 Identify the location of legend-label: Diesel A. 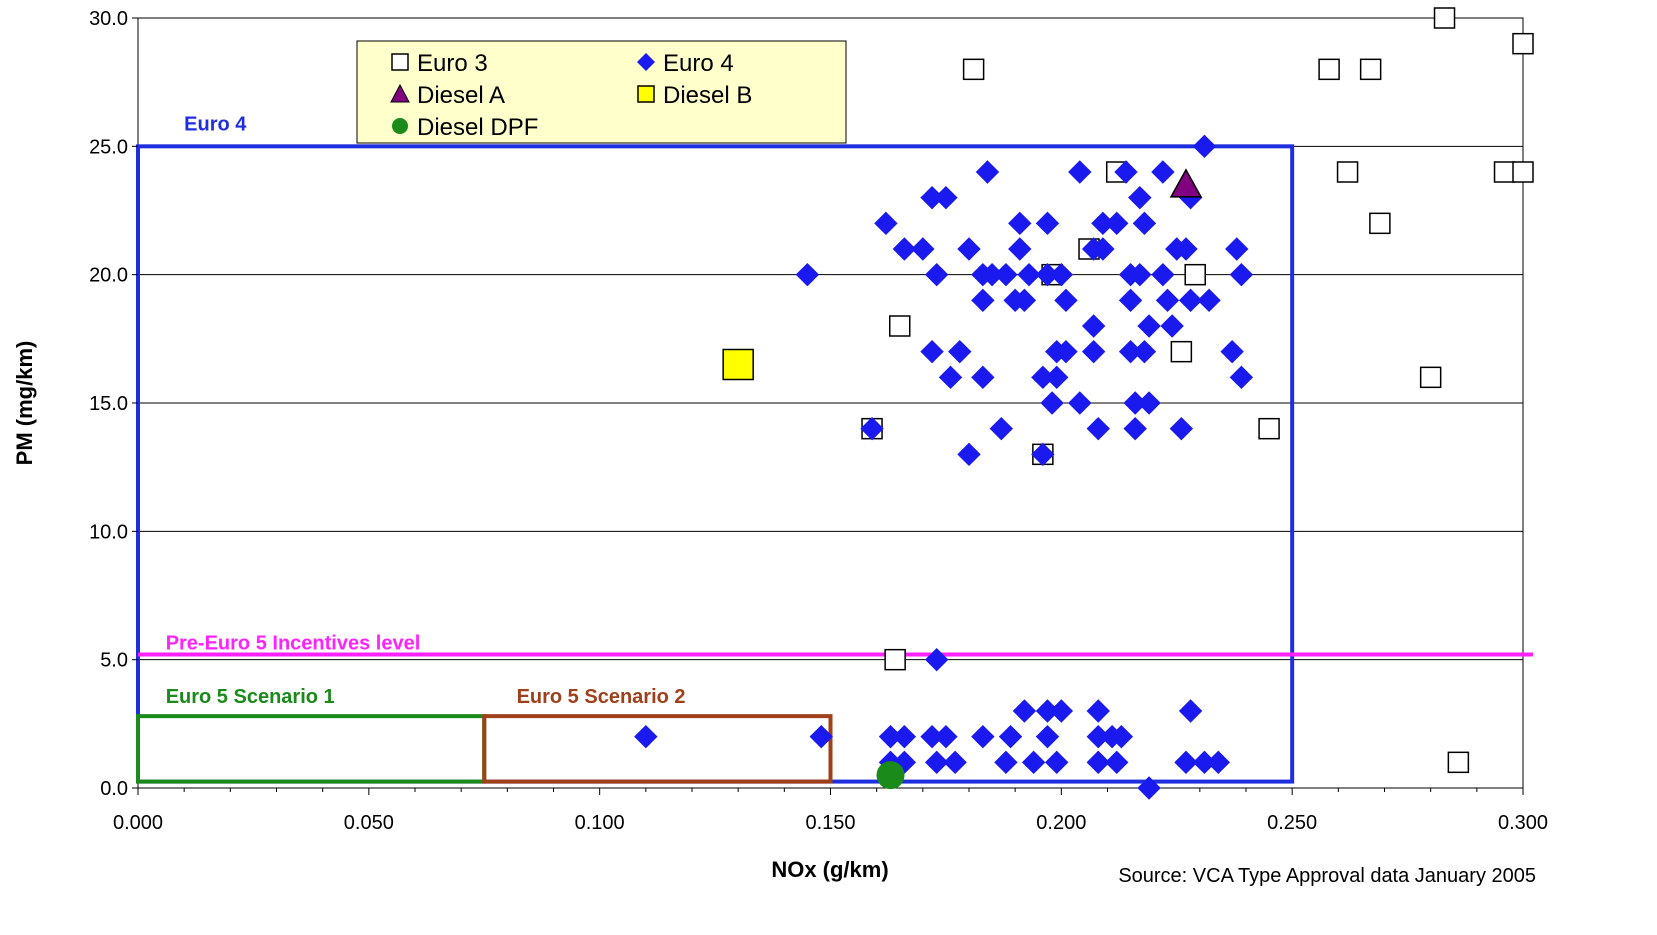
(461, 95).